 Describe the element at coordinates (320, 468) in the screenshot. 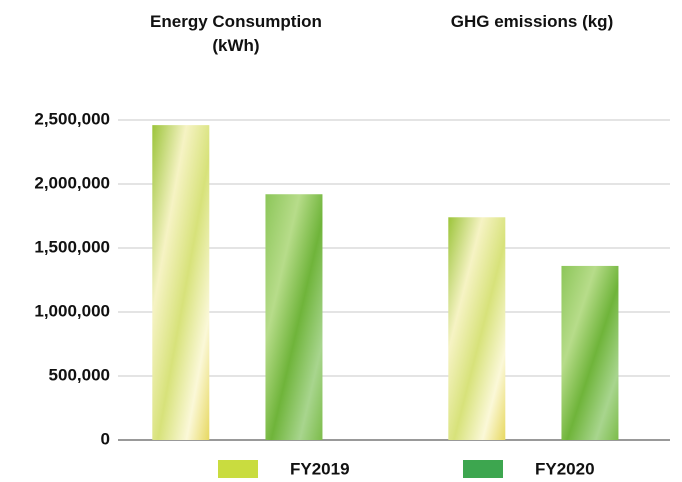

I see `legend-label: FY2019` at that location.